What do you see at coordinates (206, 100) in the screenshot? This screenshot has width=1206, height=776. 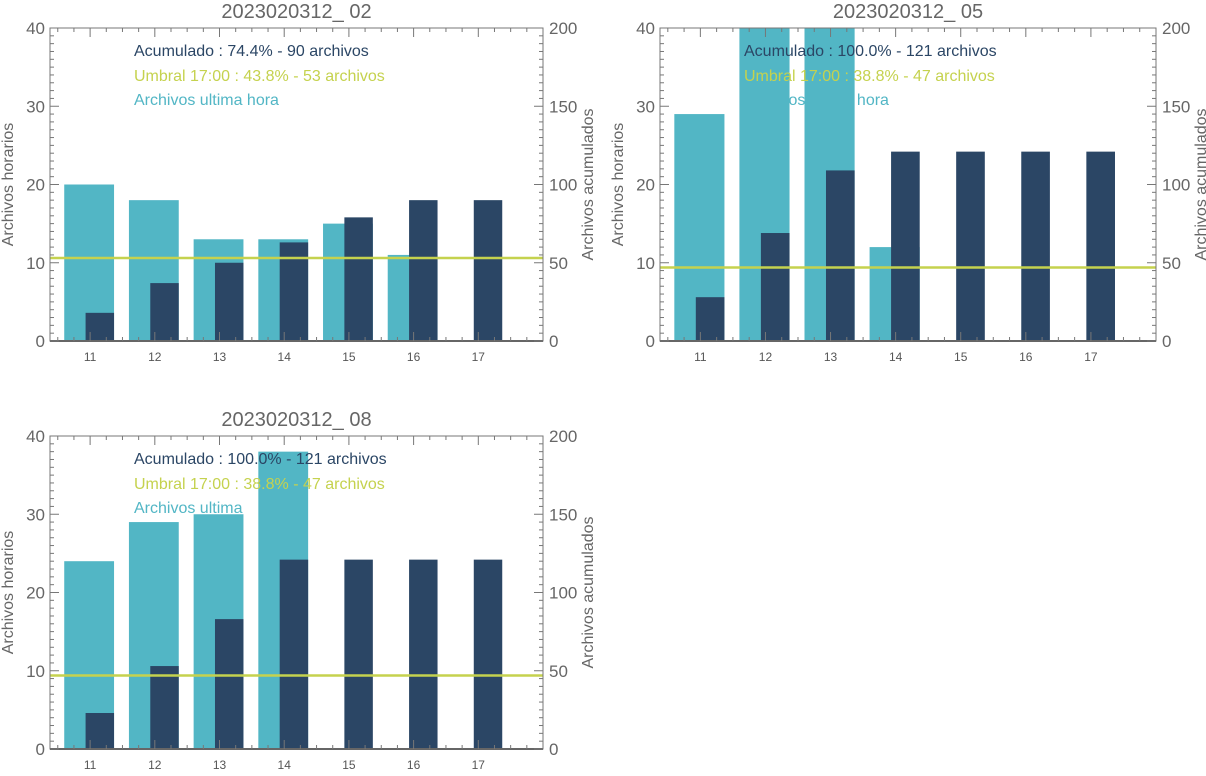 I see `legend-hourly: Archivos ultima hora` at bounding box center [206, 100].